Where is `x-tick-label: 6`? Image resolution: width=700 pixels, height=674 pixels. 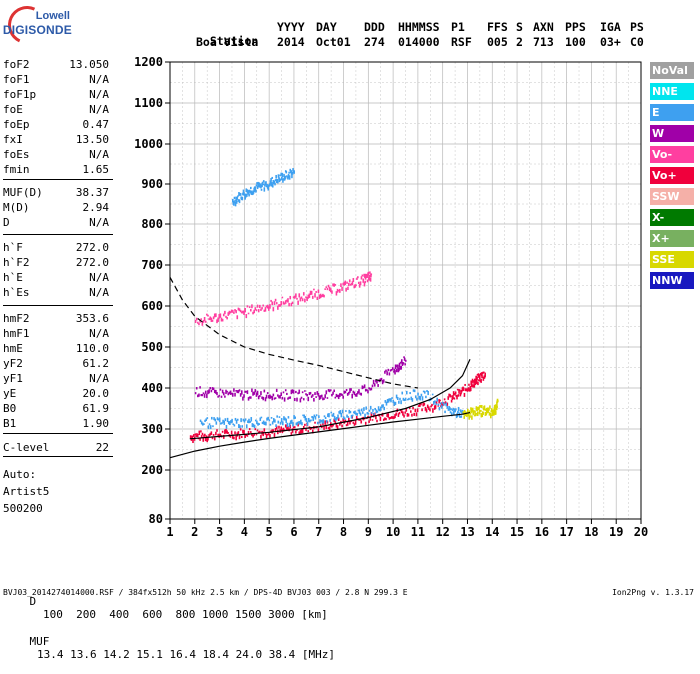 x-tick-label: 6 is located at coordinates (293, 532).